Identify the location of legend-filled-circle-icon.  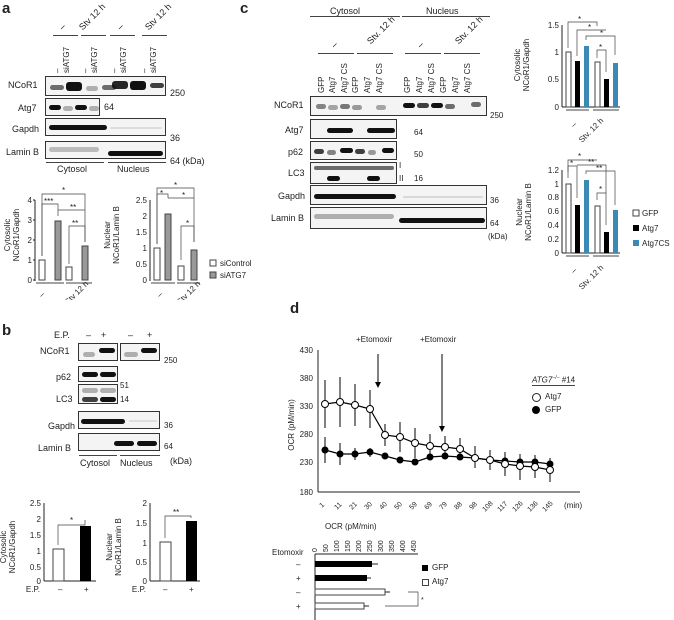
(536, 410).